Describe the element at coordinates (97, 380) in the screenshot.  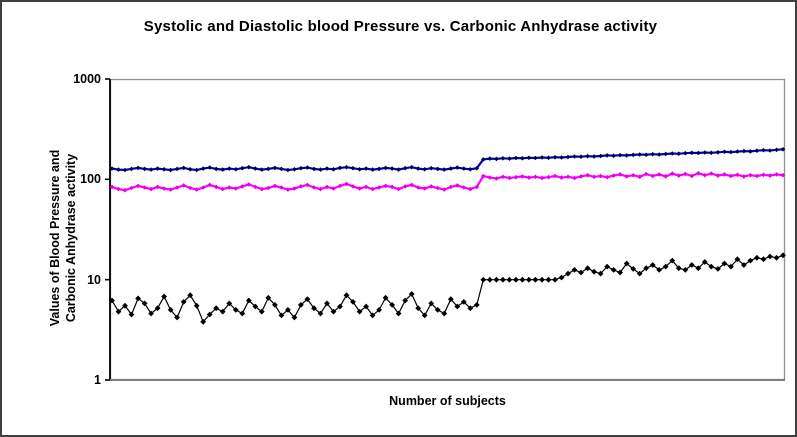
I see `y-tick-label-1: 1` at that location.